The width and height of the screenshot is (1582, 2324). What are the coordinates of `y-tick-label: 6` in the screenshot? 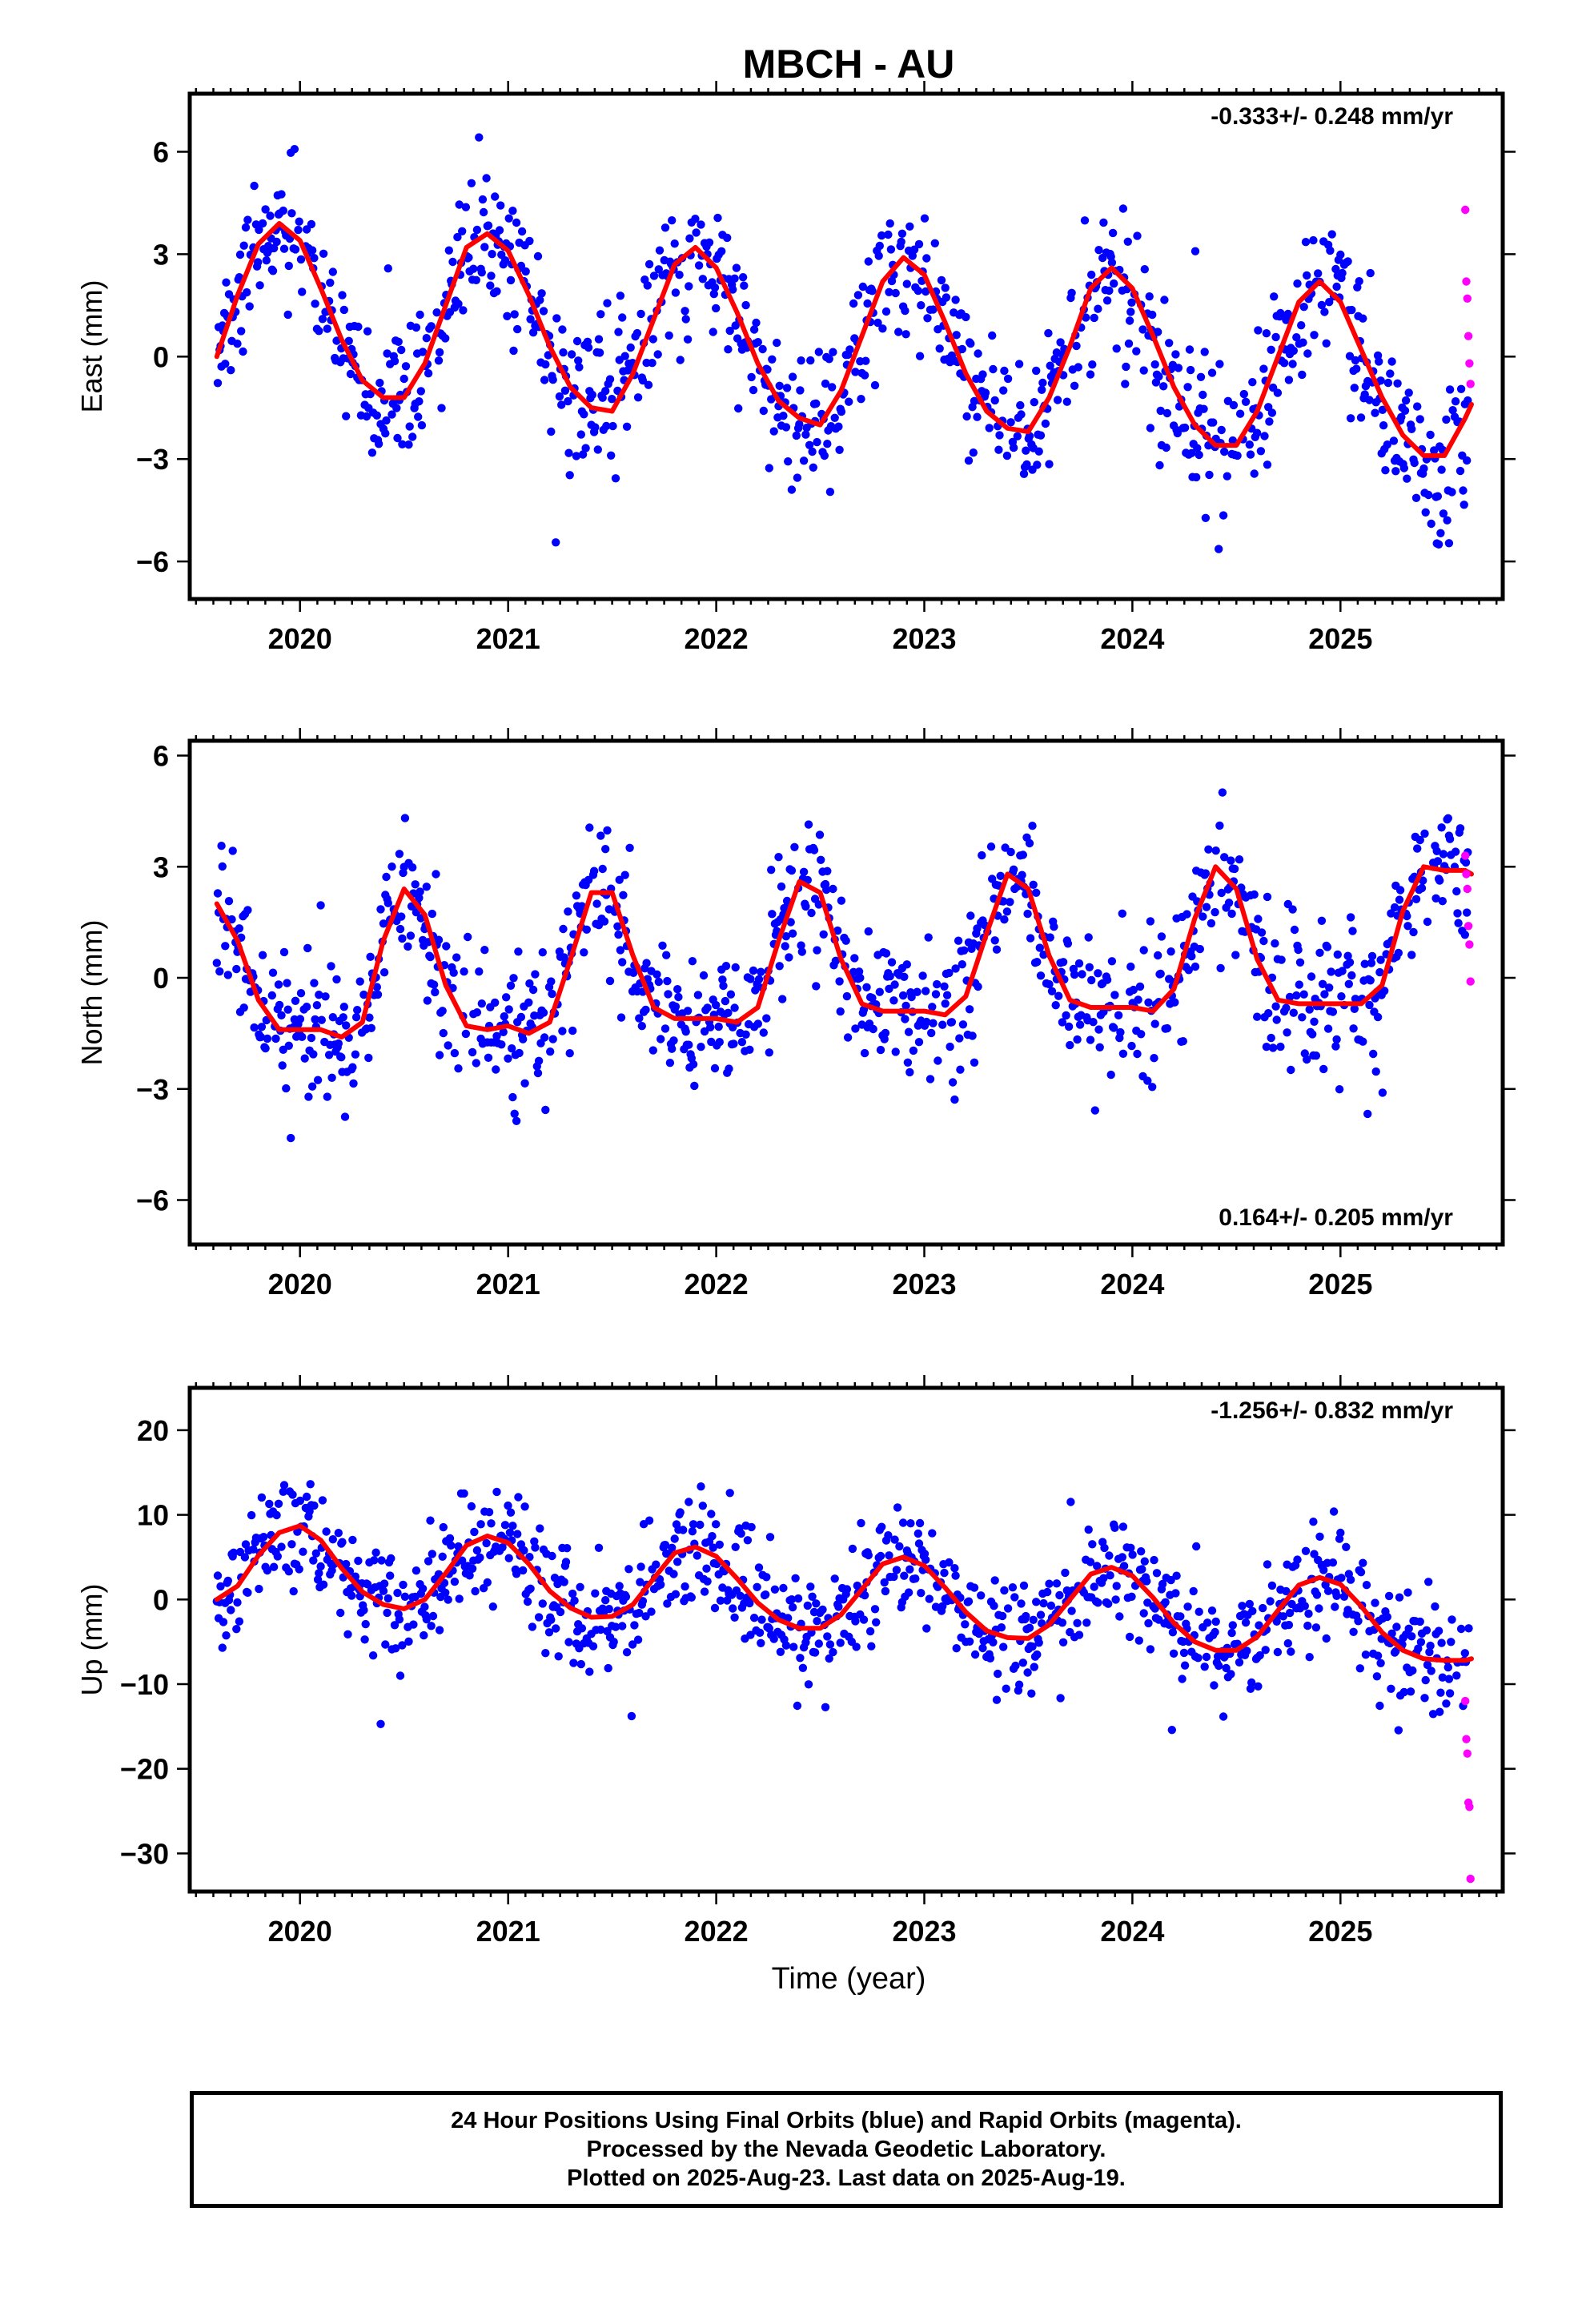 It's located at (161, 756).